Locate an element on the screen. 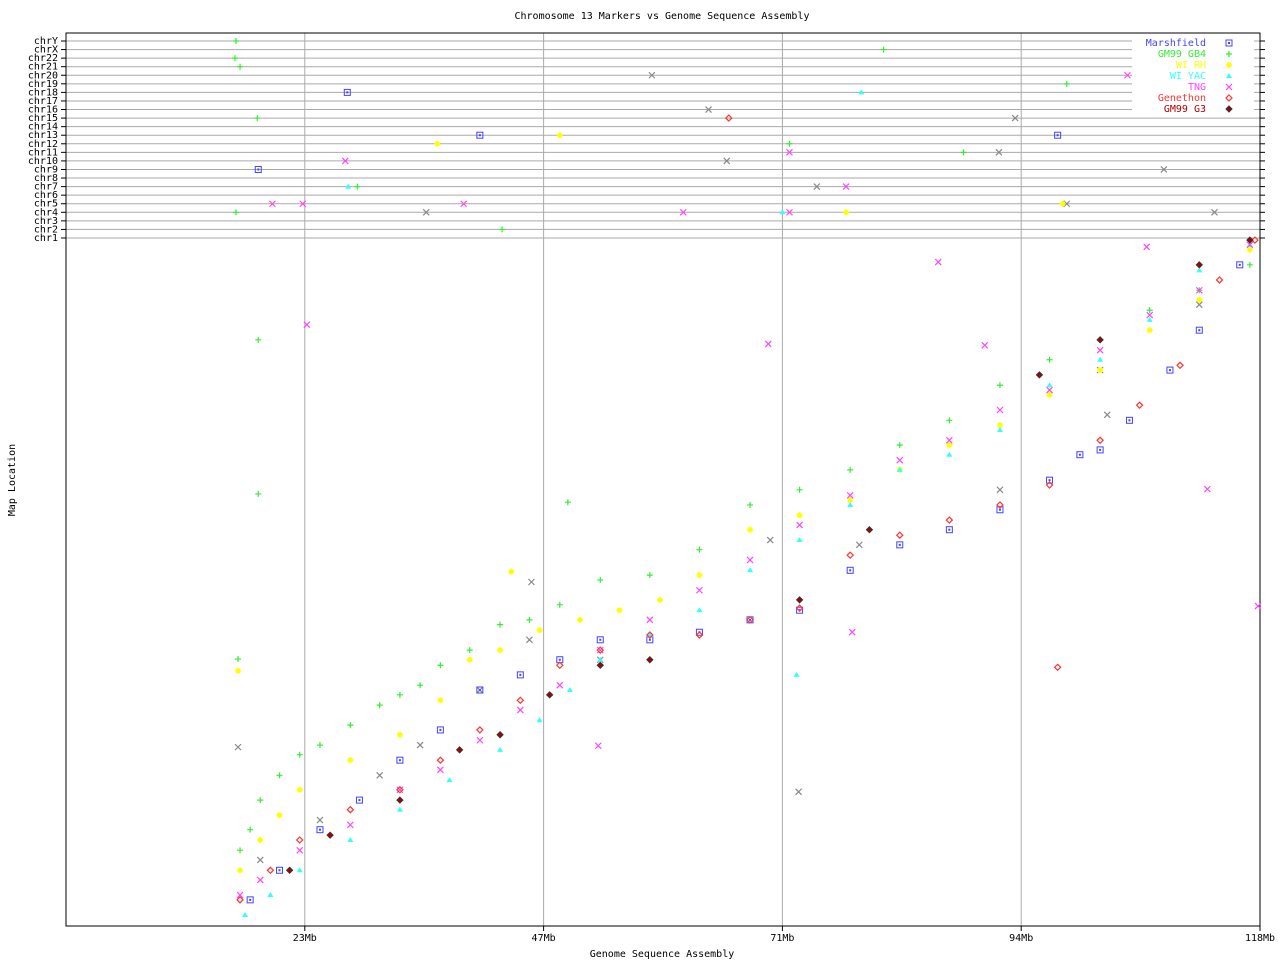  x-tick-label: 23Mb is located at coordinates (305, 938).